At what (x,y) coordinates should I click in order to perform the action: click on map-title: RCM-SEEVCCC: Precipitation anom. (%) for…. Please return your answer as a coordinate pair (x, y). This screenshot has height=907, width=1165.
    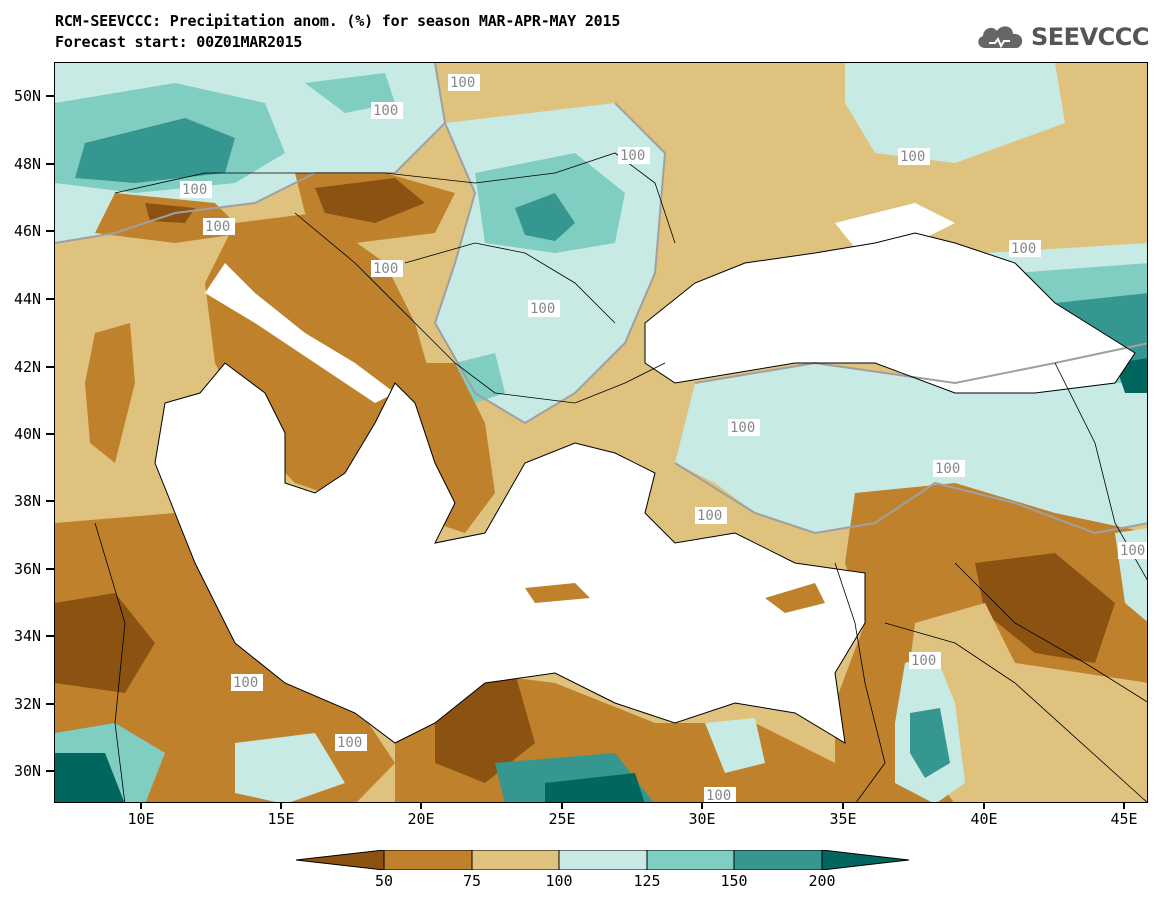
    Looking at the image, I should click on (338, 21).